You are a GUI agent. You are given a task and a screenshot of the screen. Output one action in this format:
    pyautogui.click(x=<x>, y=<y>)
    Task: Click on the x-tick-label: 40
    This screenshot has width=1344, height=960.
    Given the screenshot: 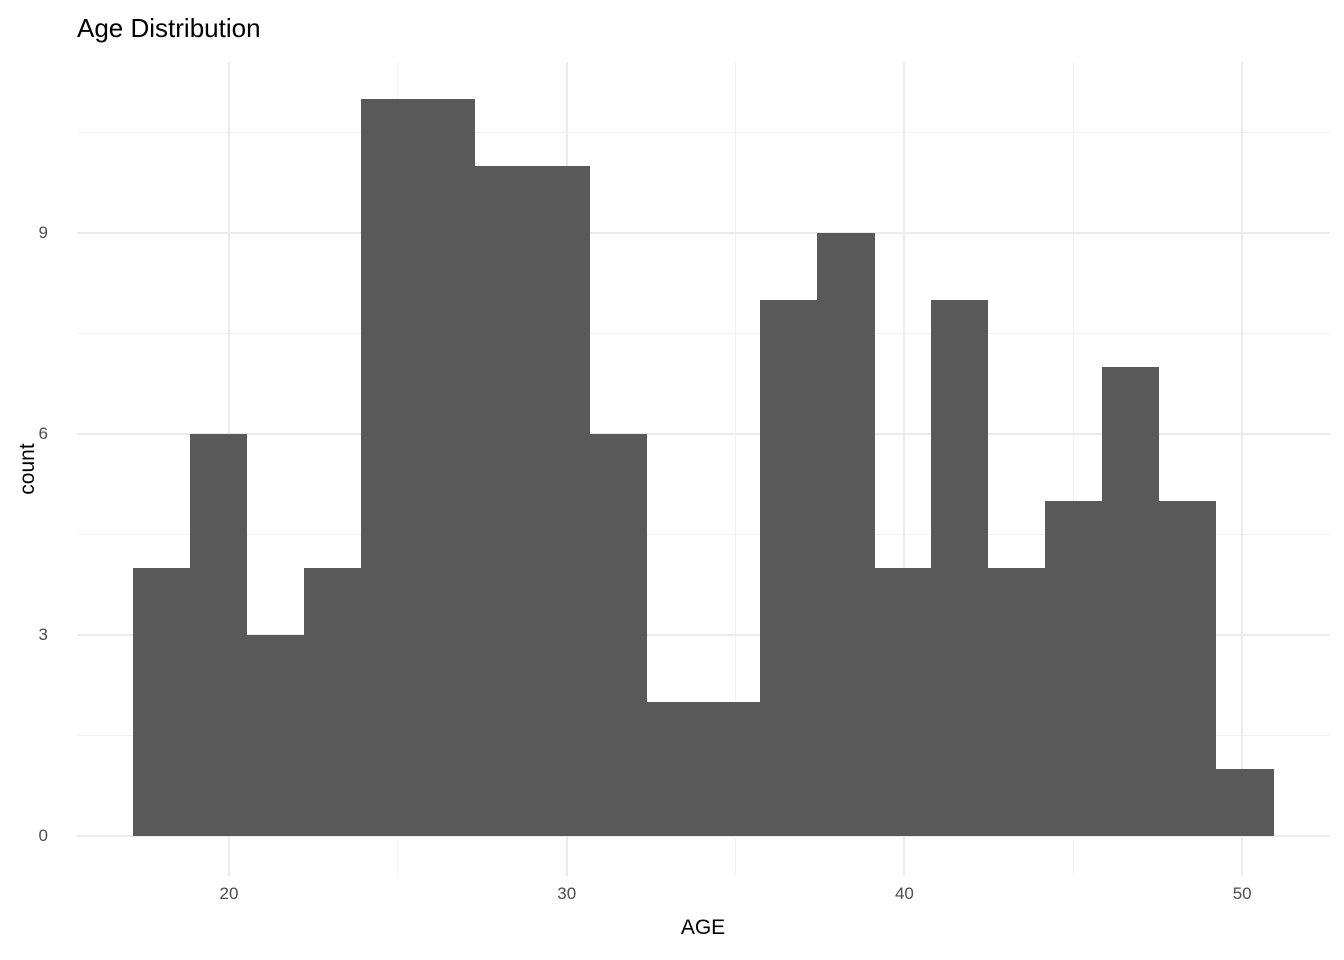 What is the action you would take?
    pyautogui.click(x=904, y=893)
    